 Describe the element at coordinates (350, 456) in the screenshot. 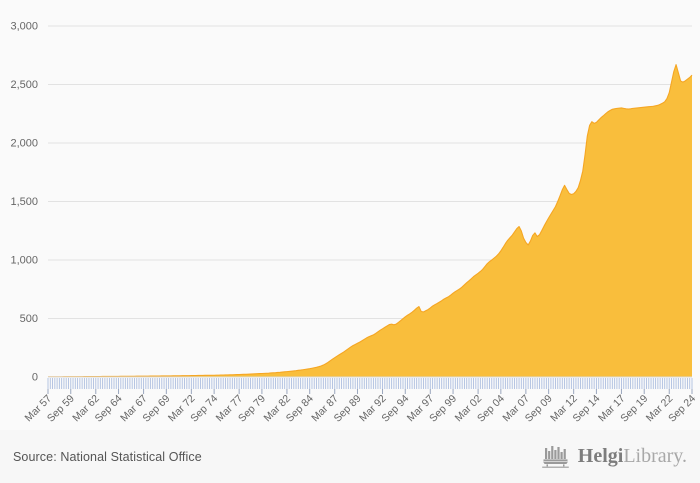

I see `footer-band` at that location.